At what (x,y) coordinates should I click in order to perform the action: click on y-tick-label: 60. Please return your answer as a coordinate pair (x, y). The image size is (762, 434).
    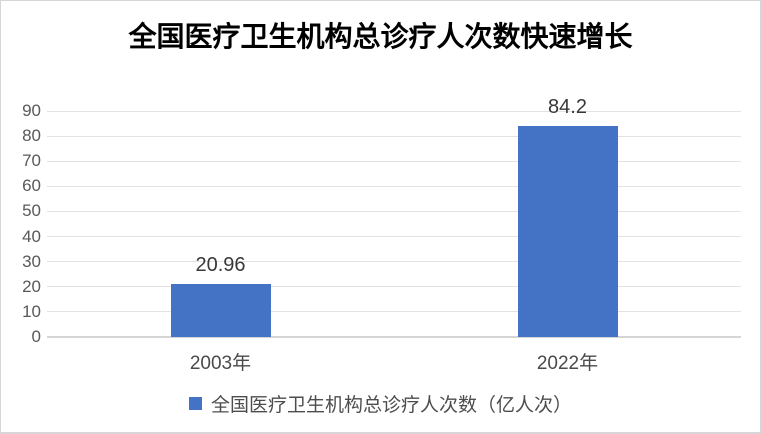
    Looking at the image, I should click on (31, 186).